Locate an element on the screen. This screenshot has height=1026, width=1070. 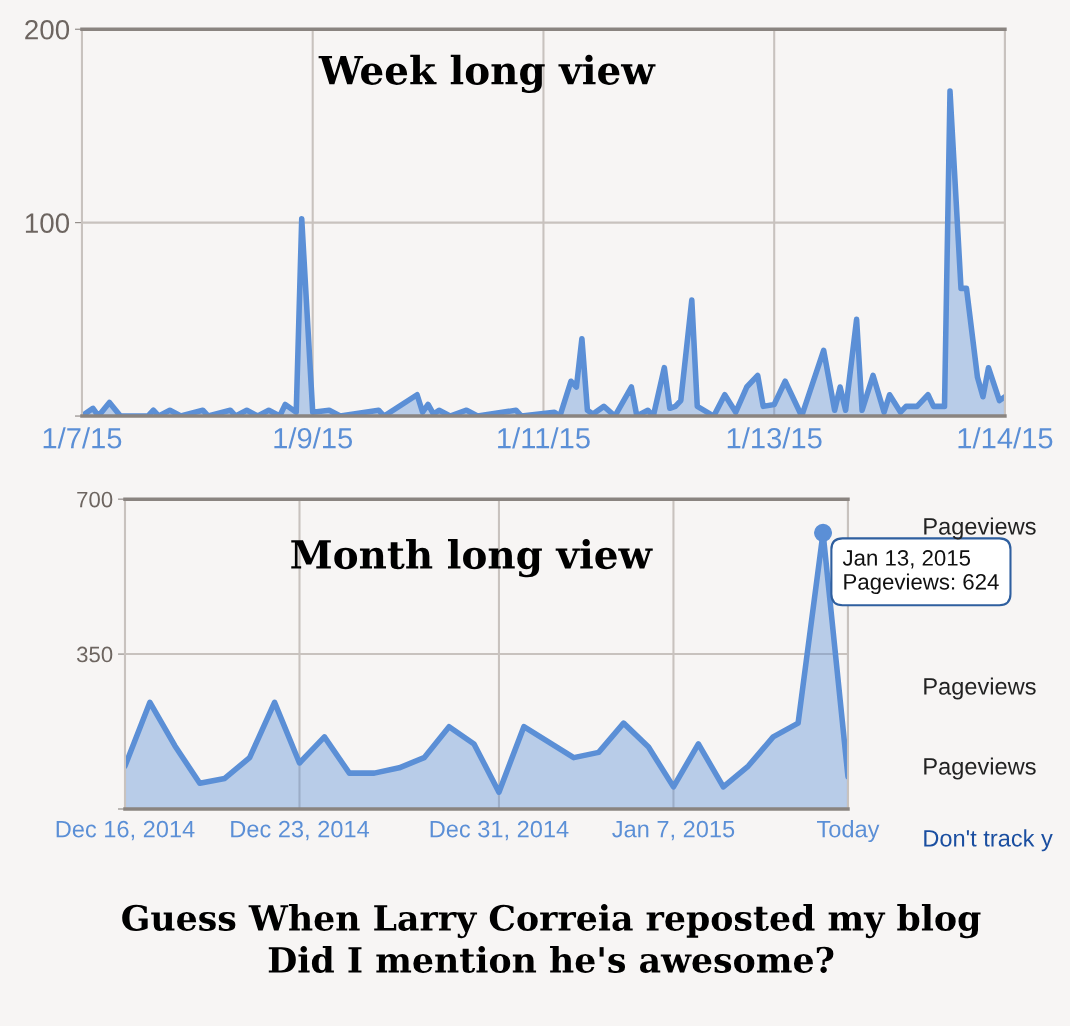
text: Don't track y is located at coordinates (988, 840).